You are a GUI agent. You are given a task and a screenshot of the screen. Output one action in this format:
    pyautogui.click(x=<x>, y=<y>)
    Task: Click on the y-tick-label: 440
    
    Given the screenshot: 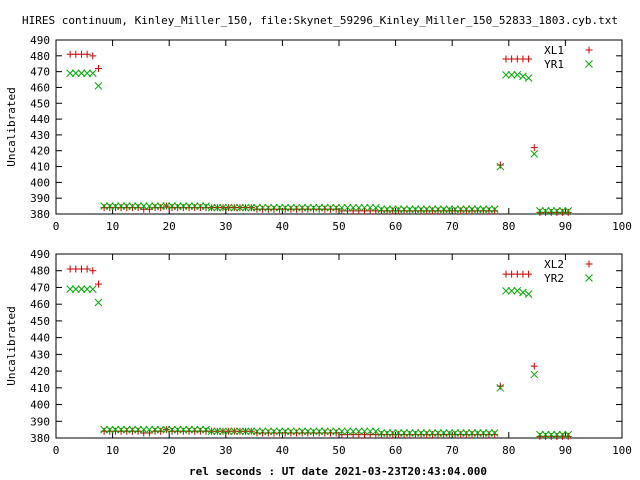 What is the action you would take?
    pyautogui.click(x=40, y=338)
    